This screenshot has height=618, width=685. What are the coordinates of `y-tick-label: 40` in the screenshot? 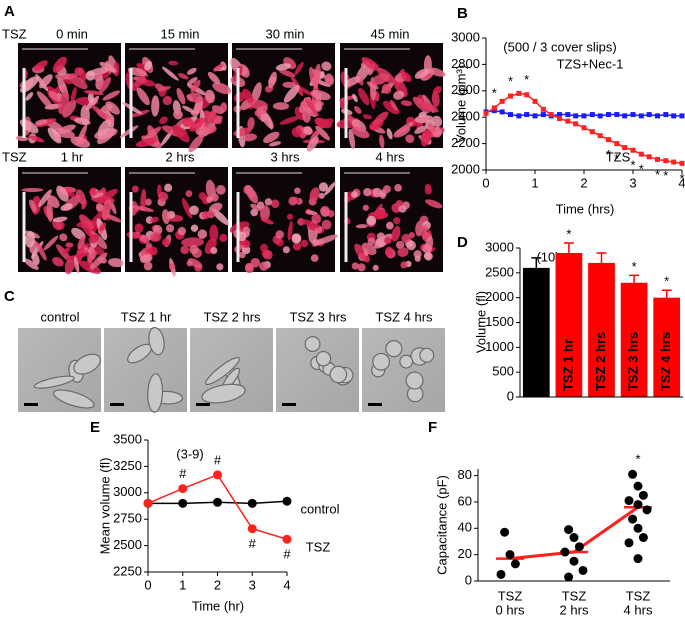 It's located at (465, 527).